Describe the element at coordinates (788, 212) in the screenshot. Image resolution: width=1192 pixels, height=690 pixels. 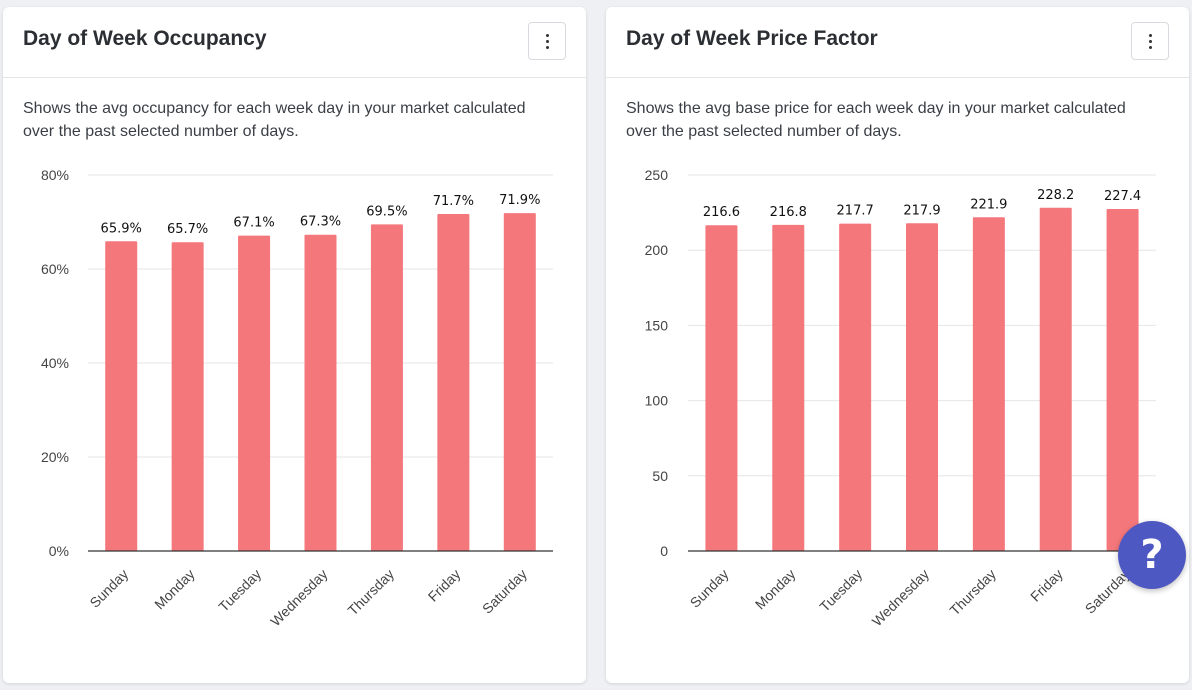
I see `data-label: 216.8` at that location.